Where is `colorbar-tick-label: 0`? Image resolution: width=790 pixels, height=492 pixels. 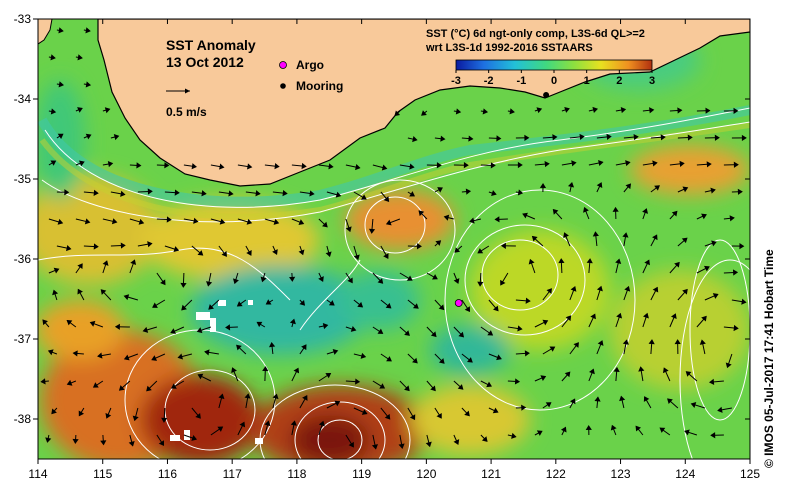 colorbar-tick-label: 0 is located at coordinates (554, 81).